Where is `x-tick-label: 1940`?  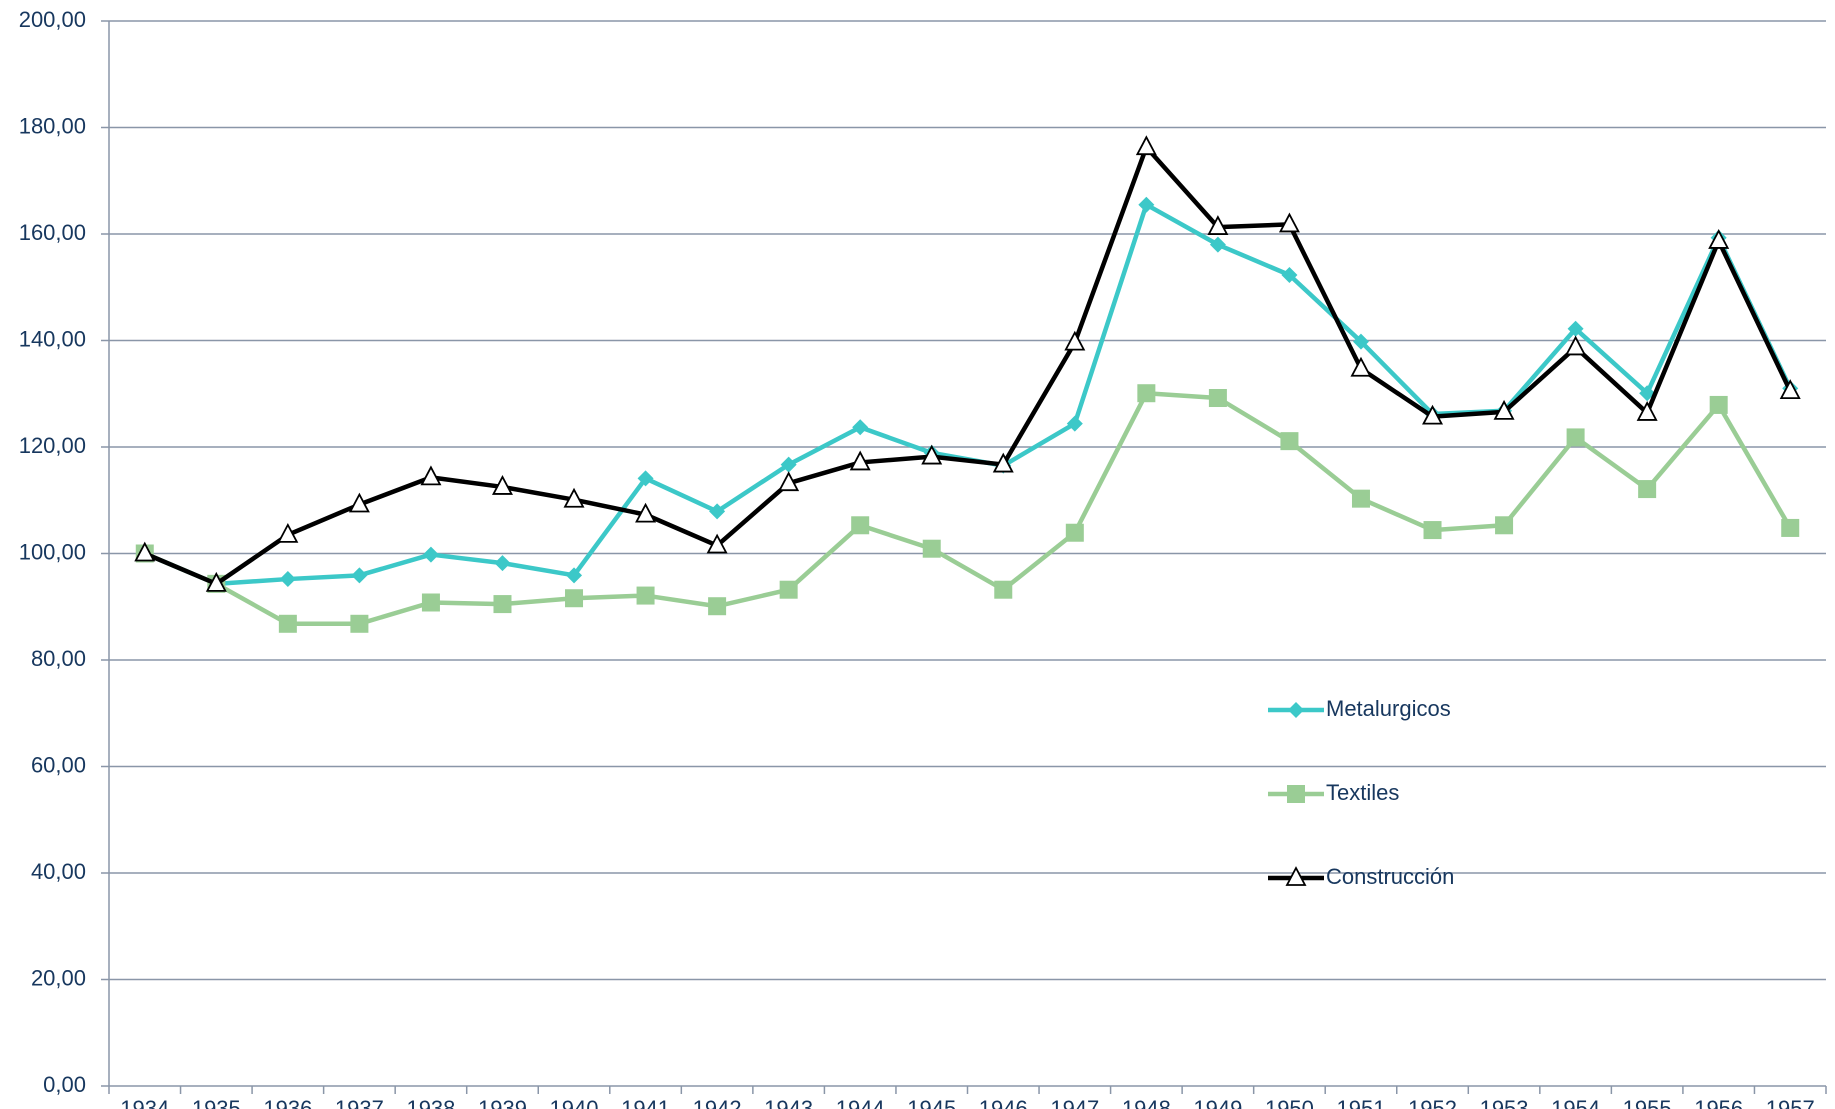 x-tick-label: 1940 is located at coordinates (574, 1102).